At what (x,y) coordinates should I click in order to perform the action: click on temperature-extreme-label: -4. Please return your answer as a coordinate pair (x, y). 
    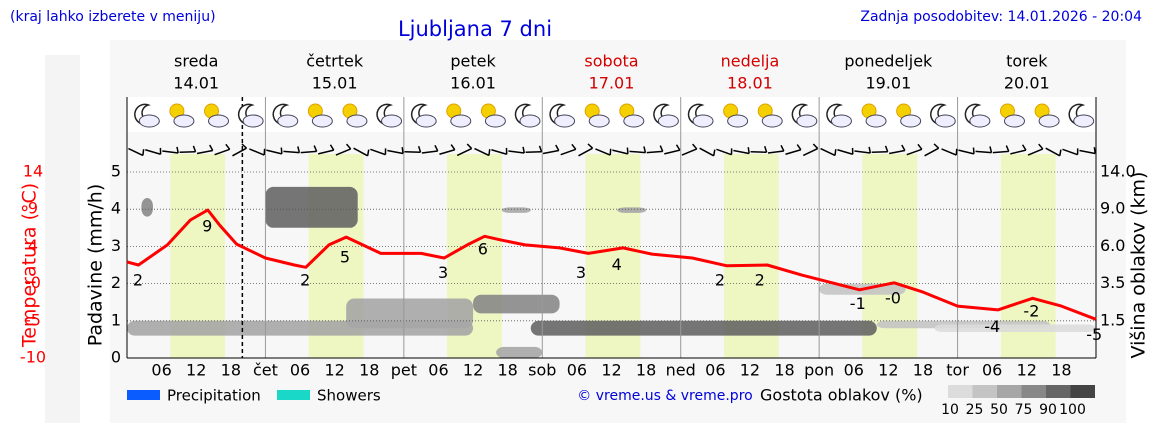
    Looking at the image, I should click on (992, 326).